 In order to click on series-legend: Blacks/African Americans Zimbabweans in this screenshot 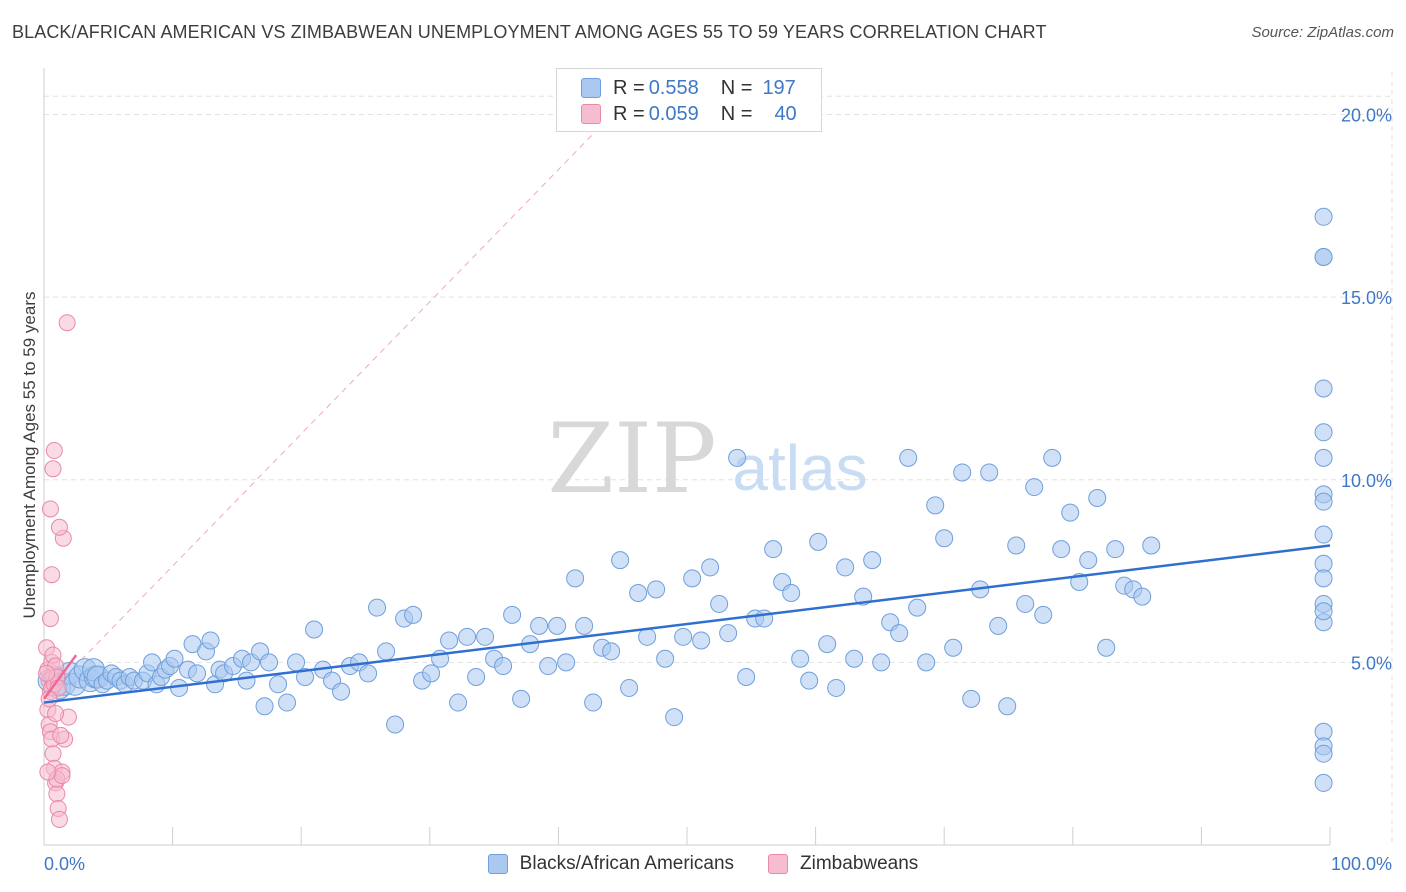, I will do `click(703, 864)`.